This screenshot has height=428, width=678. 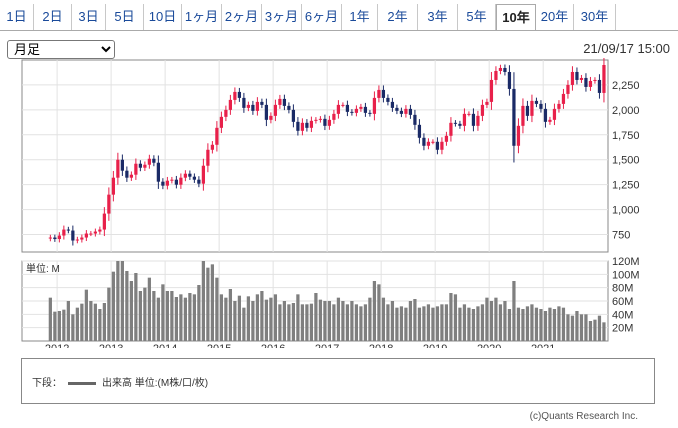 What do you see at coordinates (622, 289) in the screenshot?
I see `volume-tick-label: 80M` at bounding box center [622, 289].